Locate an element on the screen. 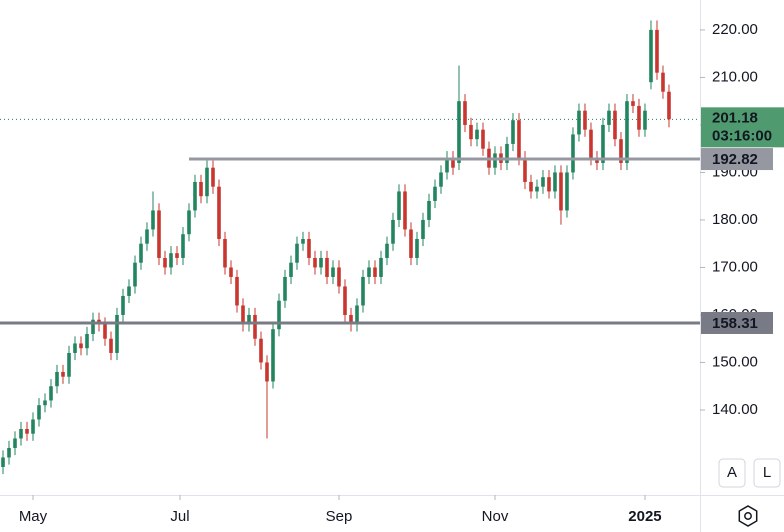 The image size is (784, 532). log-scale-label: L is located at coordinates (767, 472).